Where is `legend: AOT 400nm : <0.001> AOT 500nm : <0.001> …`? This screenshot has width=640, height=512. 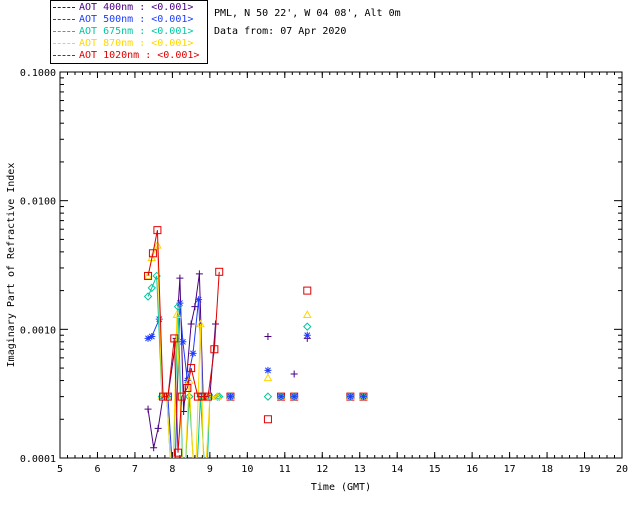 legend: AOT 400nm : <0.001> AOT 500nm : <0.001> … is located at coordinates (129, 32).